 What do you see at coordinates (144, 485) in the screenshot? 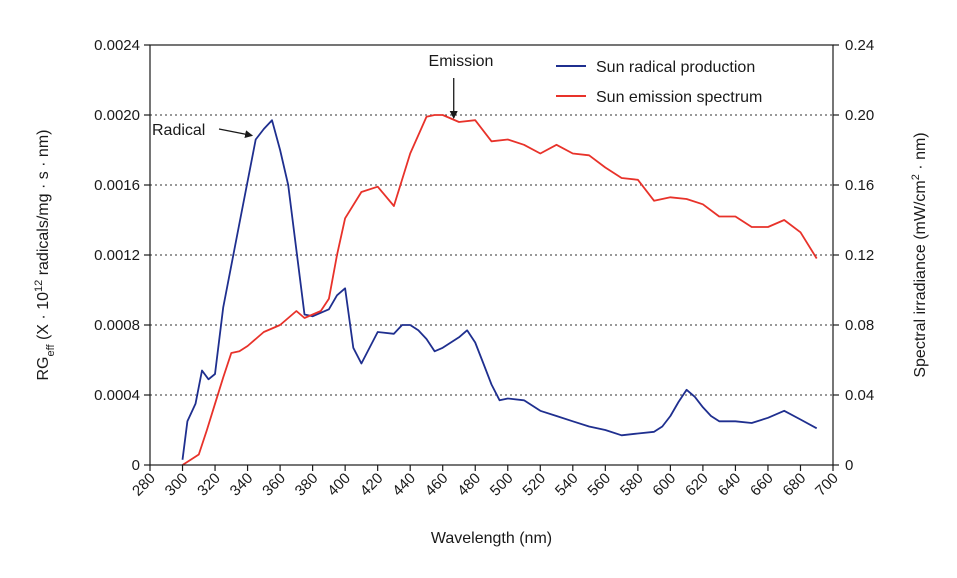
I see `x-tick-label: 280` at bounding box center [144, 485].